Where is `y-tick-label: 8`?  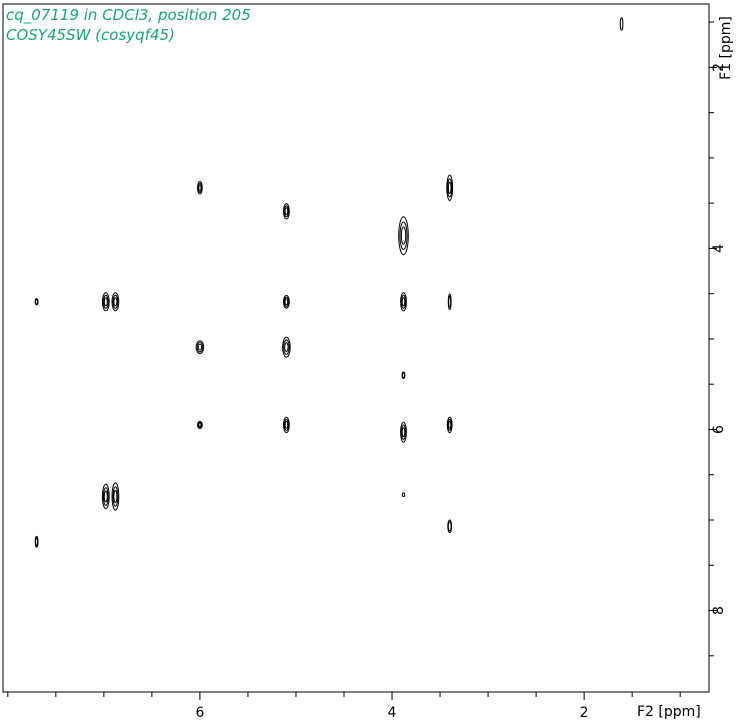
y-tick-label: 8 is located at coordinates (719, 610).